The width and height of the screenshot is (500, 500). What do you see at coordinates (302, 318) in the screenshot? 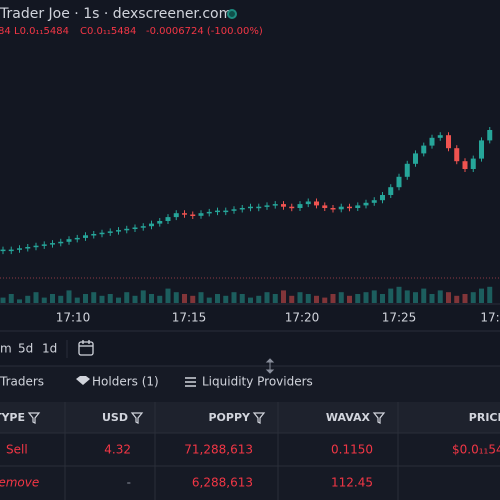
I see `time-label: 17:20` at bounding box center [302, 318].